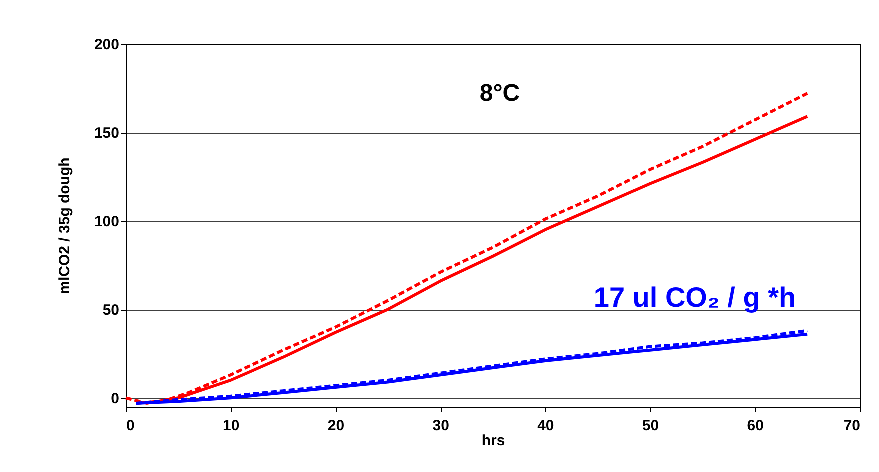 Image resolution: width=879 pixels, height=472 pixels. Describe the element at coordinates (130, 426) in the screenshot. I see `x-tick-label: 0` at that location.